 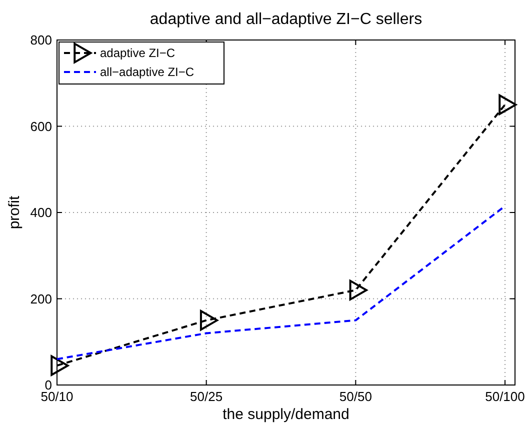 What do you see at coordinates (14, 212) in the screenshot?
I see `y-axis-title: profit` at bounding box center [14, 212].